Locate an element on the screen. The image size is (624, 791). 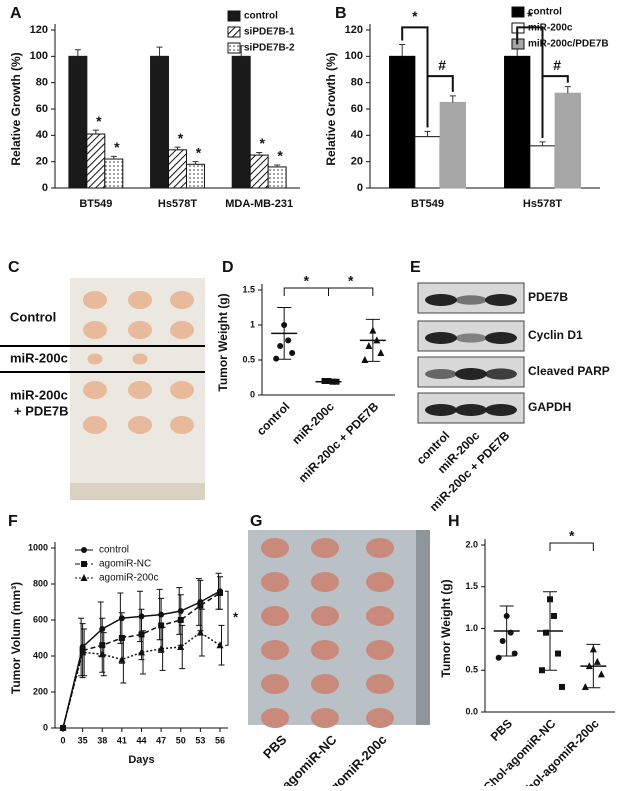
panel-letter: B is located at coordinates (341, 13).